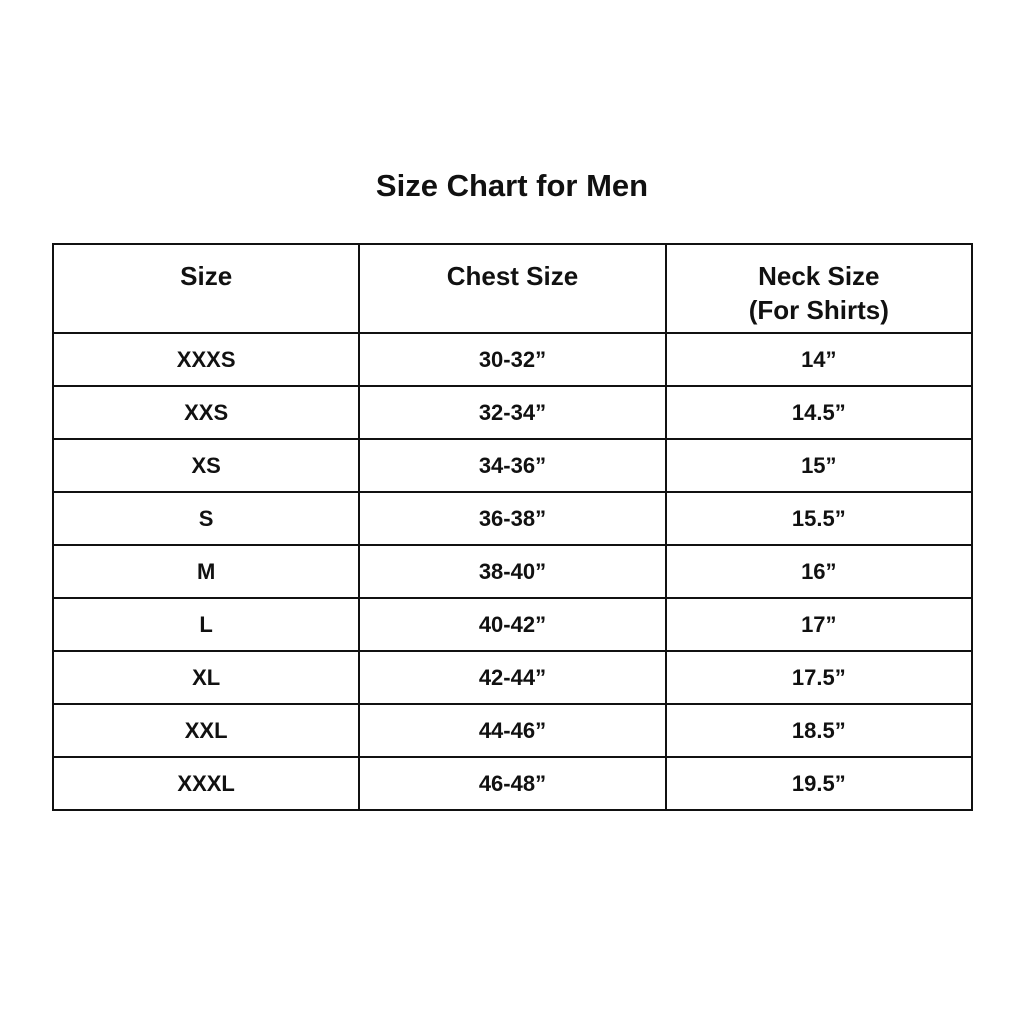 The image size is (1024, 1024). I want to click on table-row: XL 42-44” 17.5”, so click(512, 677).